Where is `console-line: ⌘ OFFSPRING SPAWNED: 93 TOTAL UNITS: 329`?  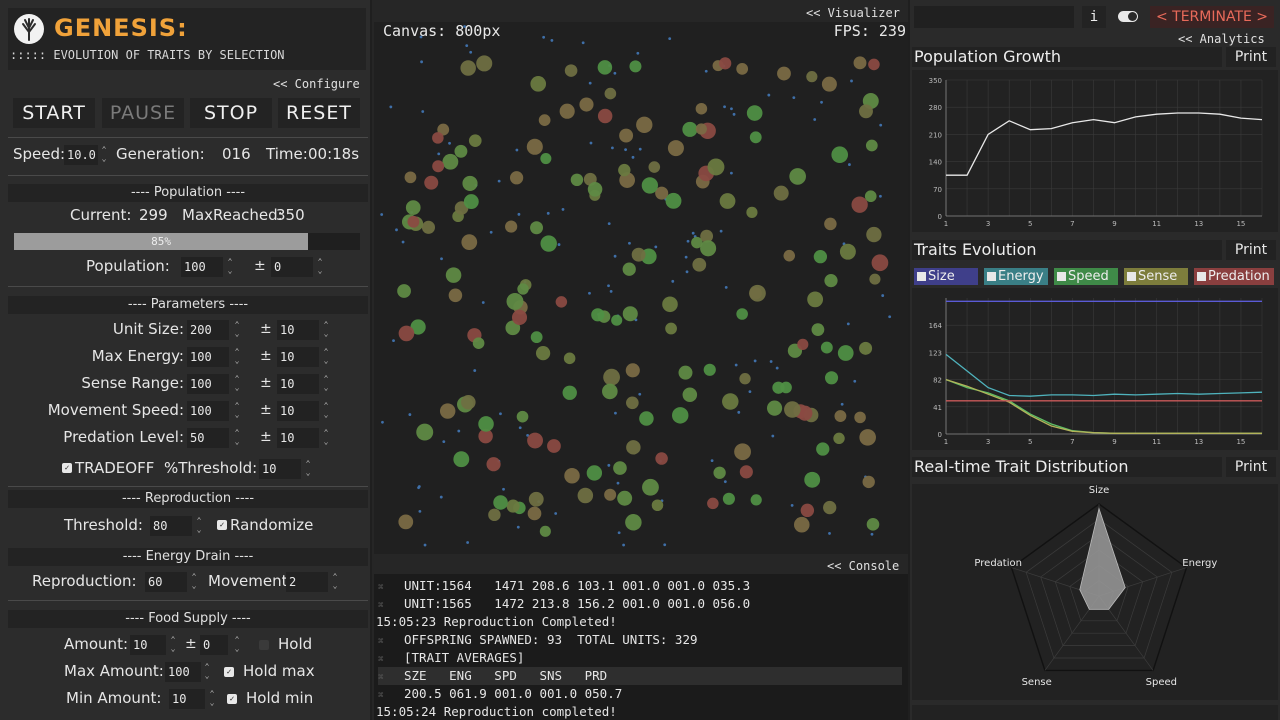
console-line: ⌘ OFFSPRING SPAWNED: 93 TOTAL UNITS: 329 is located at coordinates (640, 640).